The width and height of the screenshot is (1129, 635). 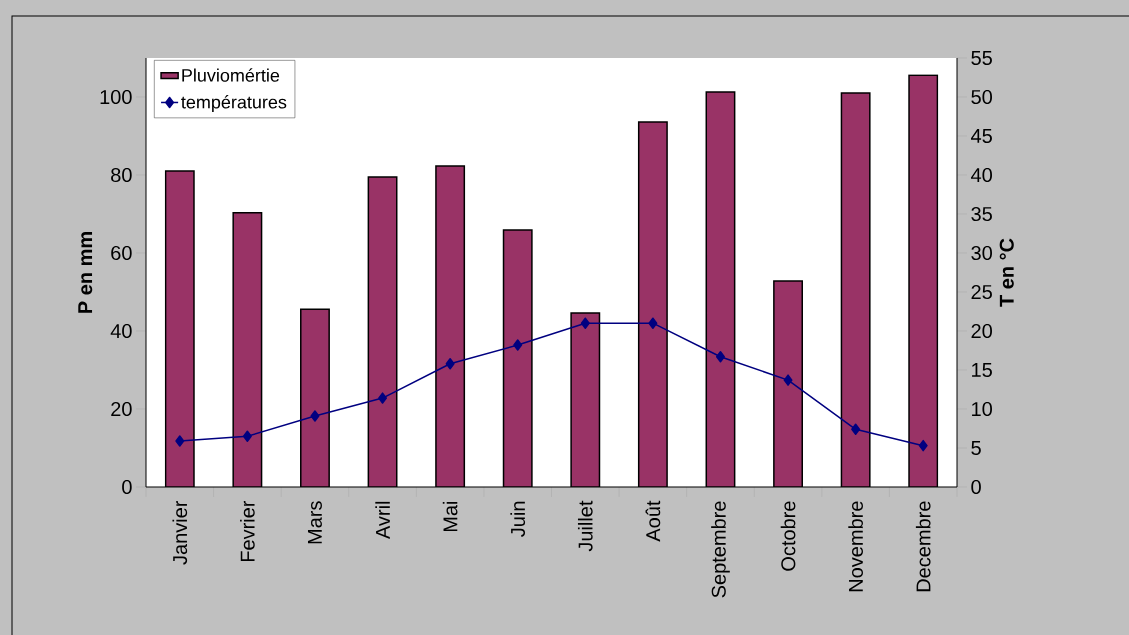 What do you see at coordinates (382, 520) in the screenshot?
I see `x-tick-label: Avril` at bounding box center [382, 520].